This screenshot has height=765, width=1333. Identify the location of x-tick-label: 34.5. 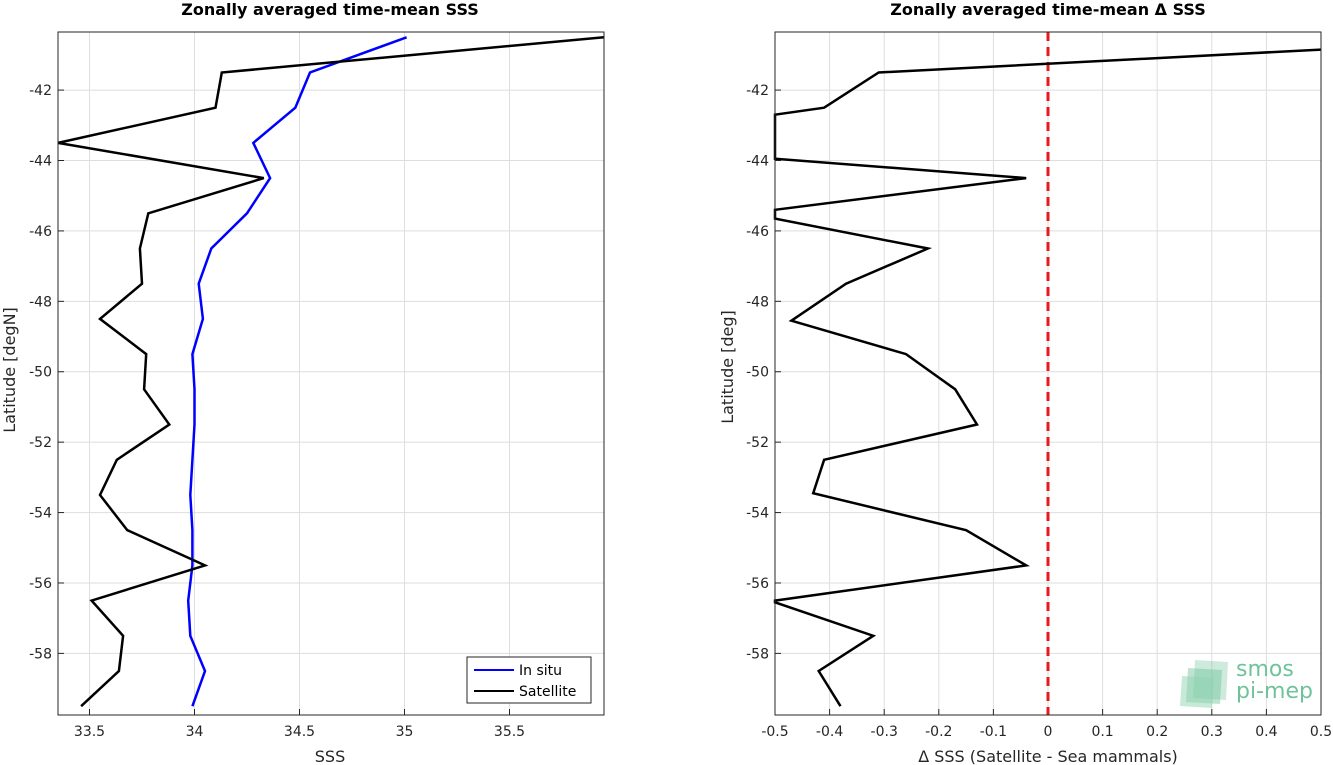
(299, 732).